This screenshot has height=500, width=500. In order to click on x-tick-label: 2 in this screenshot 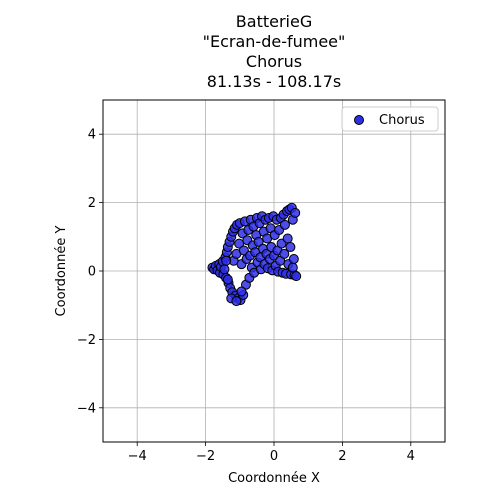, I will do `click(342, 456)`.